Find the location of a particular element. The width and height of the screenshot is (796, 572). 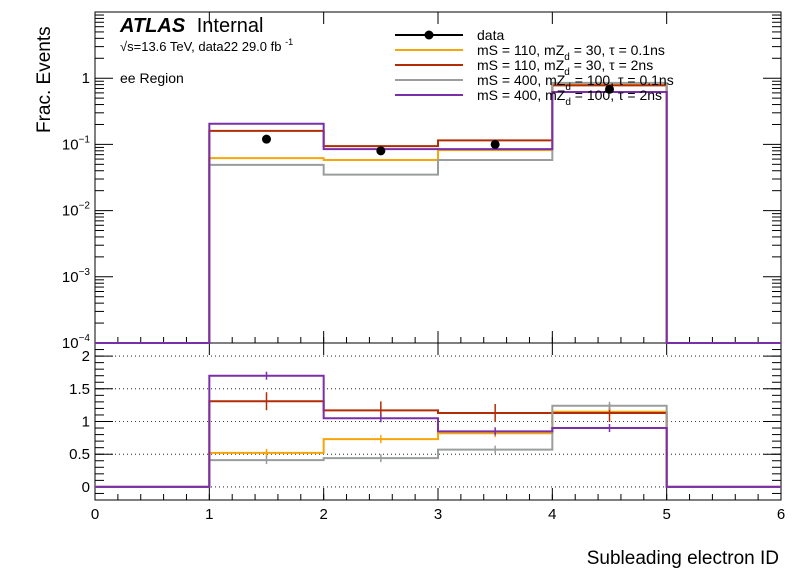

tick-base: 1 is located at coordinates (86, 78).